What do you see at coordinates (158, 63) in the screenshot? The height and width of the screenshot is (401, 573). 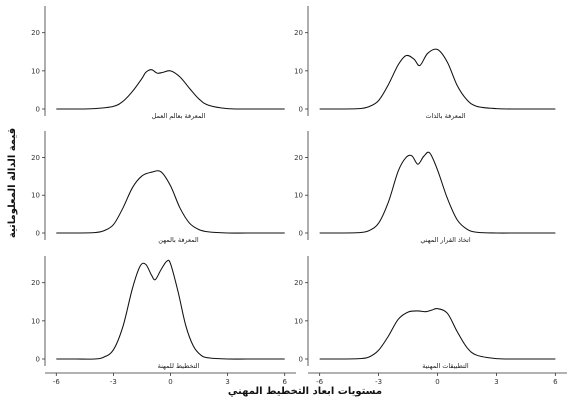 I see `facet-panel-1: 0 10 20 المعرفة بعالم العمل` at bounding box center [158, 63].